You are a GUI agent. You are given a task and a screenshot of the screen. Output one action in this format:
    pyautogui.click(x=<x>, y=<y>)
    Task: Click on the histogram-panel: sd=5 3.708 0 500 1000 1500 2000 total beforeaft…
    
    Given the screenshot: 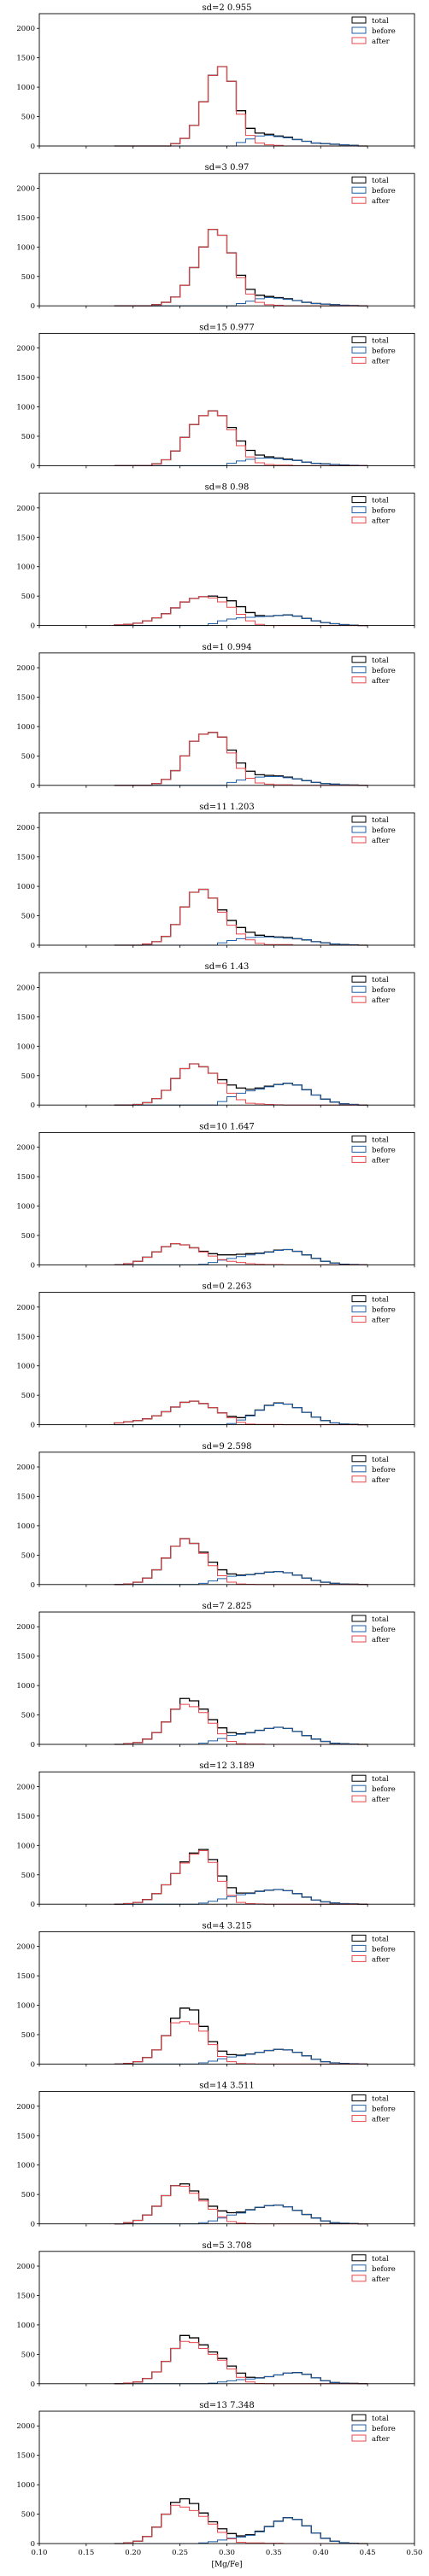 What is the action you would take?
    pyautogui.click(x=215, y=2315)
    